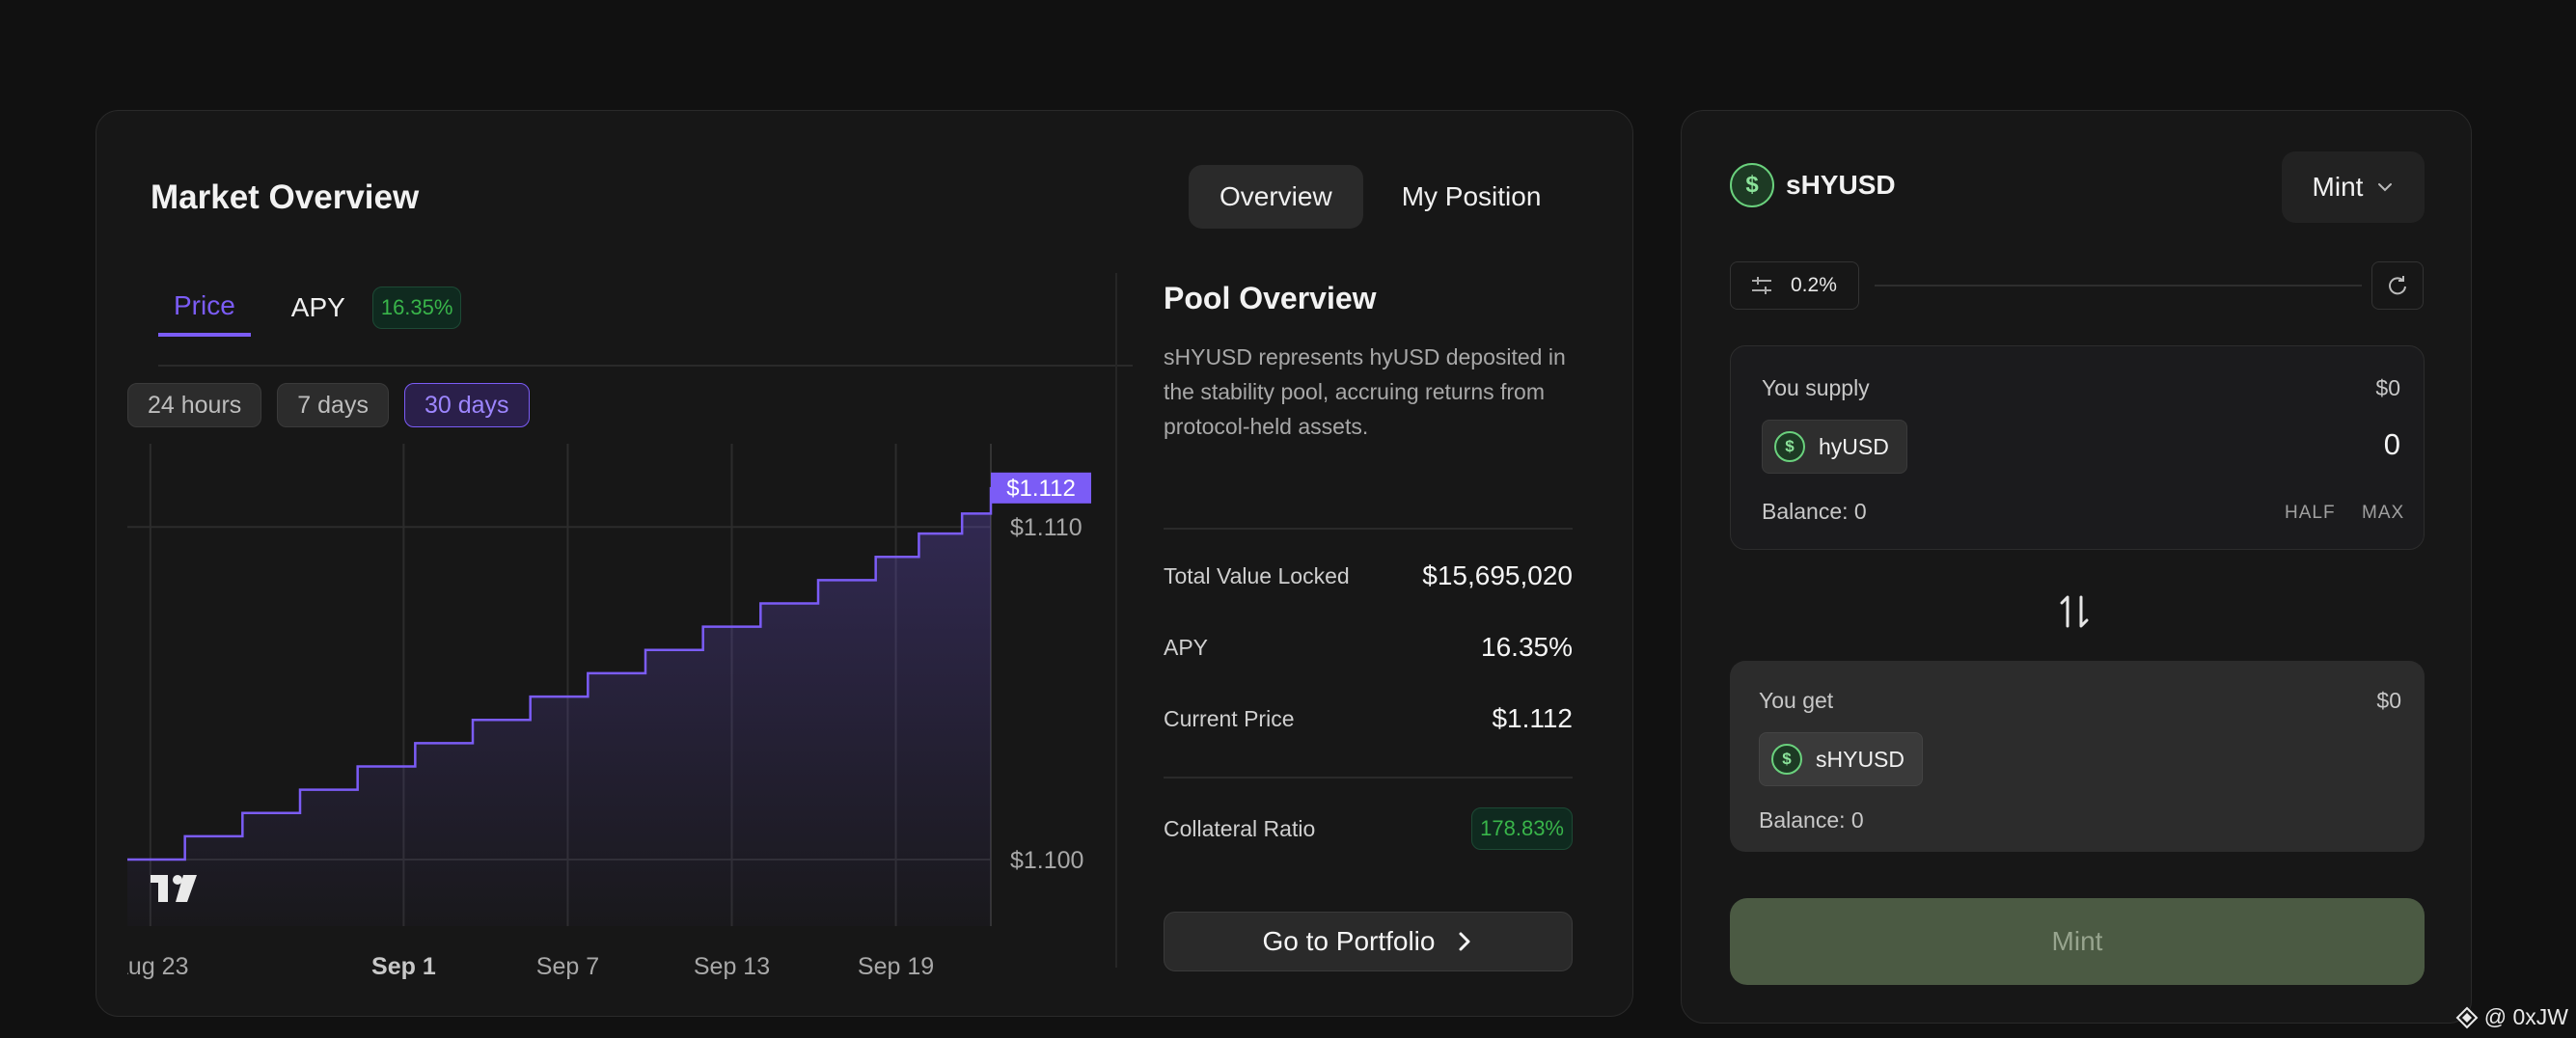 This screenshot has width=2576, height=1038. What do you see at coordinates (1814, 511) in the screenshot?
I see `supply-balance: Balance: 0` at bounding box center [1814, 511].